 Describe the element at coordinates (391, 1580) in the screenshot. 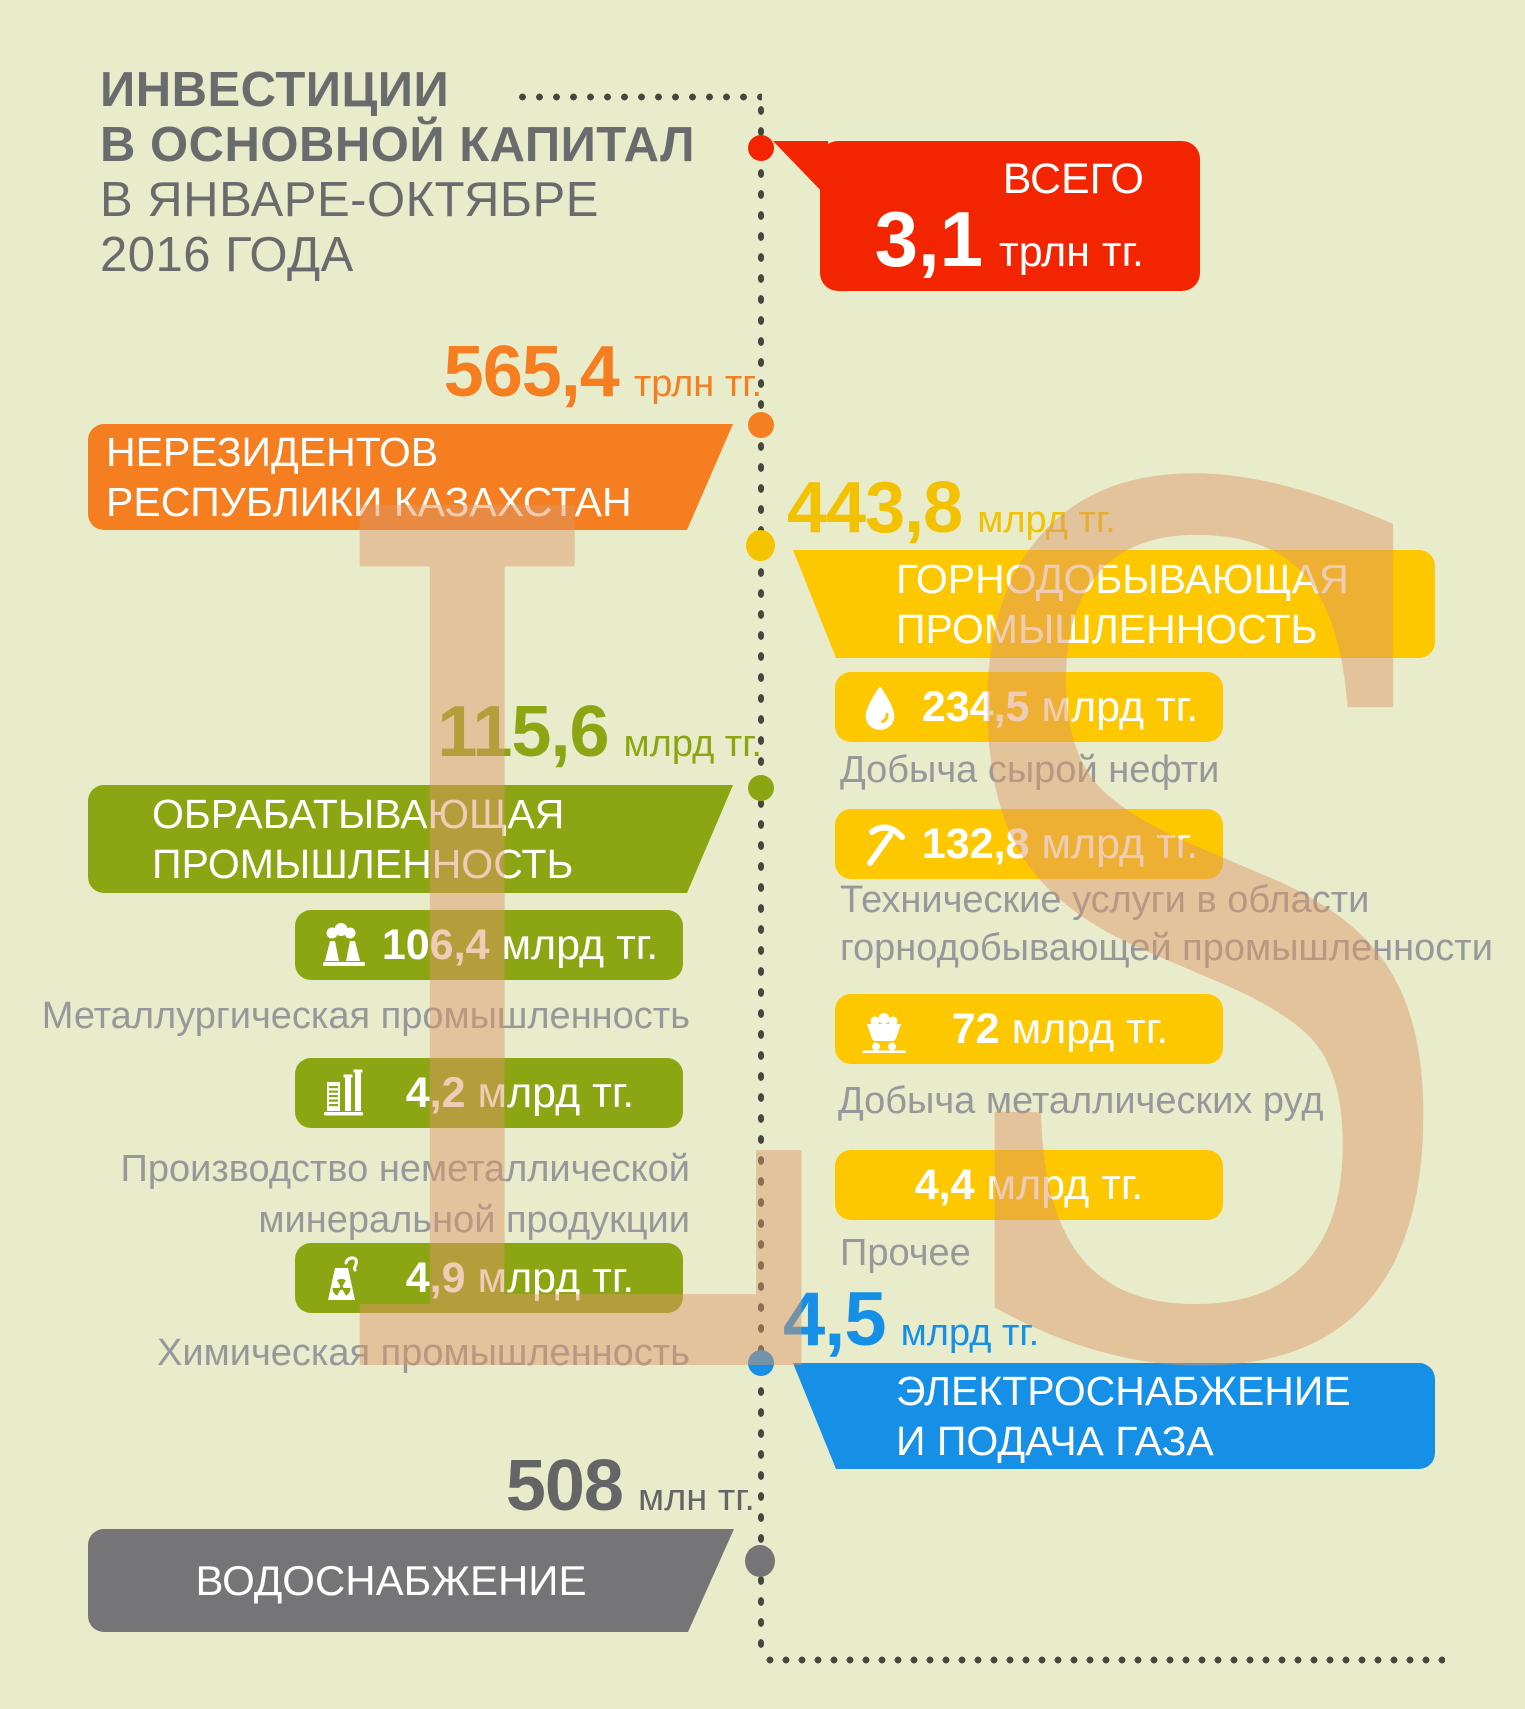

I see `water-label: ВОДОСНАБЖЕНИЕ` at that location.